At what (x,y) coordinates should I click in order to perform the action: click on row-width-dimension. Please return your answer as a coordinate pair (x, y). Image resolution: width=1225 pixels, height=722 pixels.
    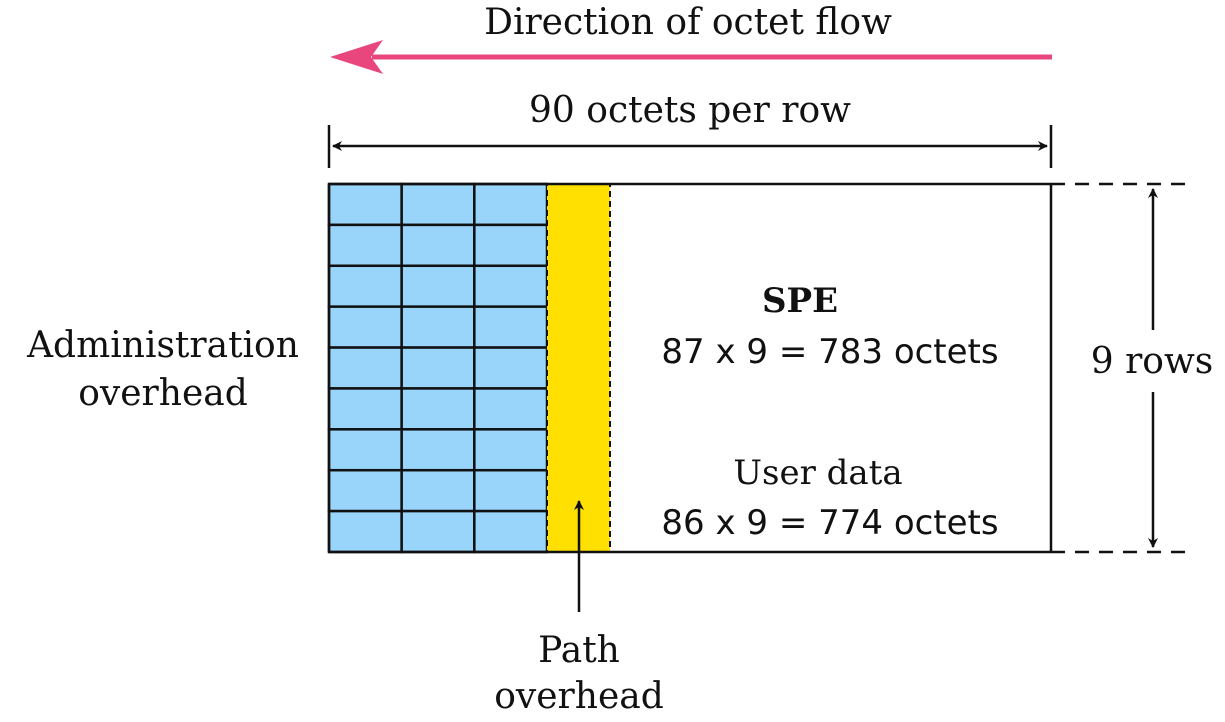
    Looking at the image, I should click on (690, 146).